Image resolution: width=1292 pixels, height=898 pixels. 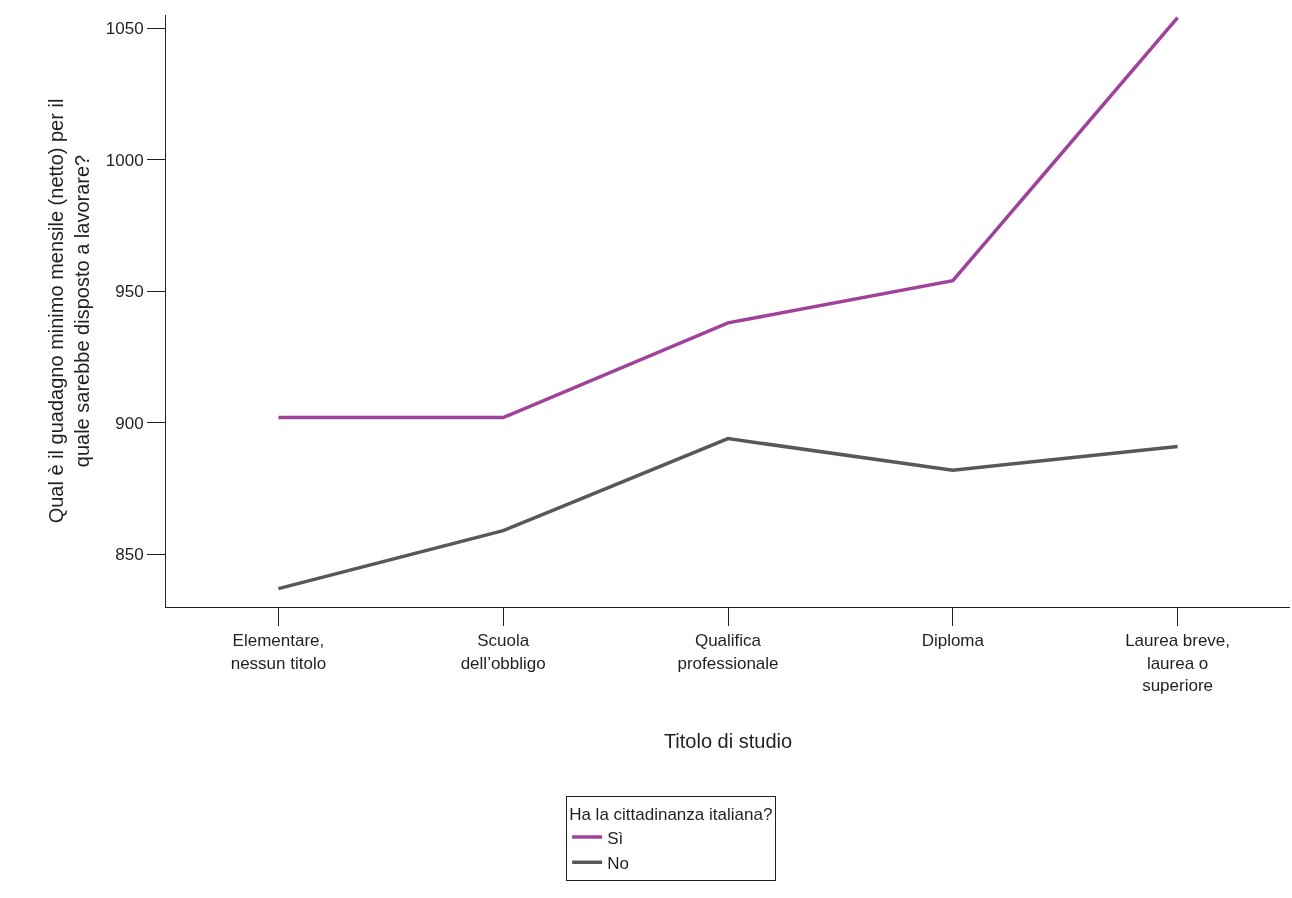 What do you see at coordinates (129, 292) in the screenshot?
I see `y-tick-label: 950` at bounding box center [129, 292].